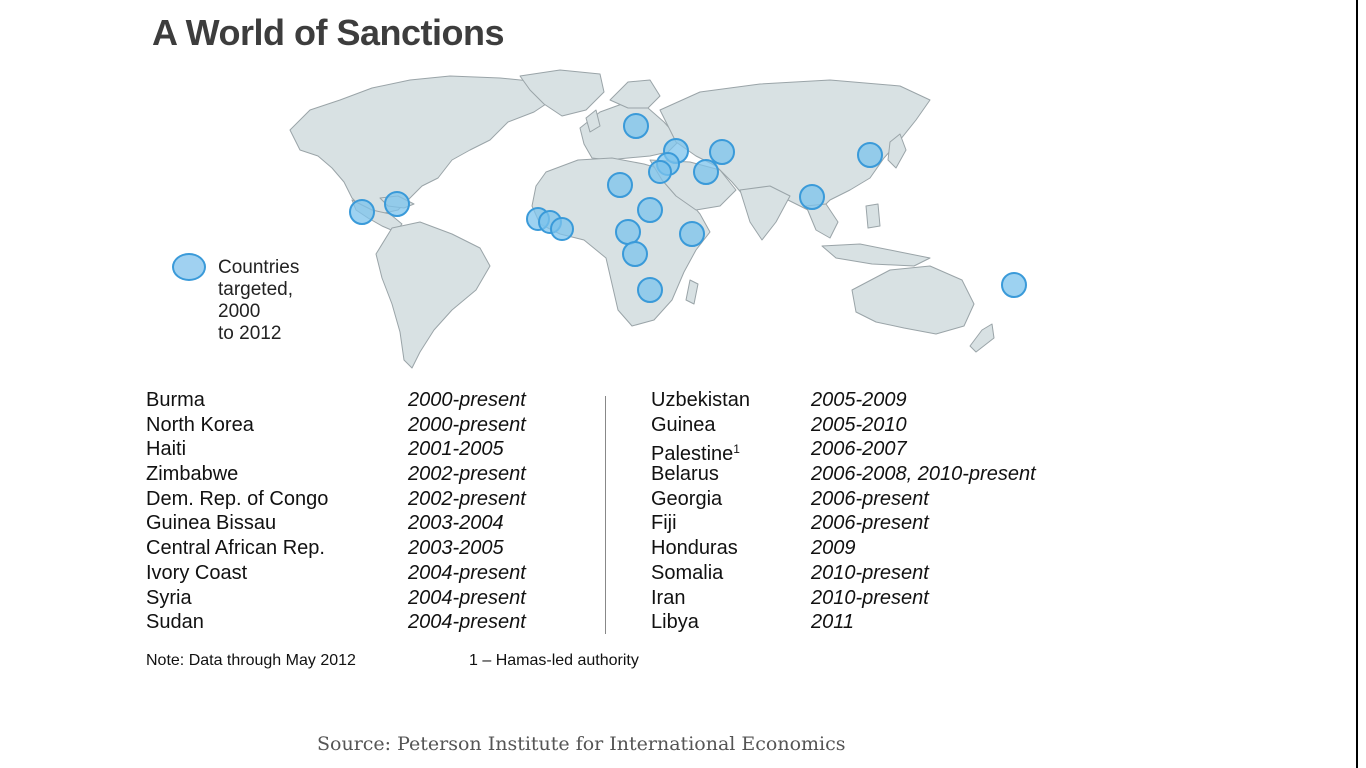 The image size is (1366, 768). I want to click on marker-somalia, so click(692, 234).